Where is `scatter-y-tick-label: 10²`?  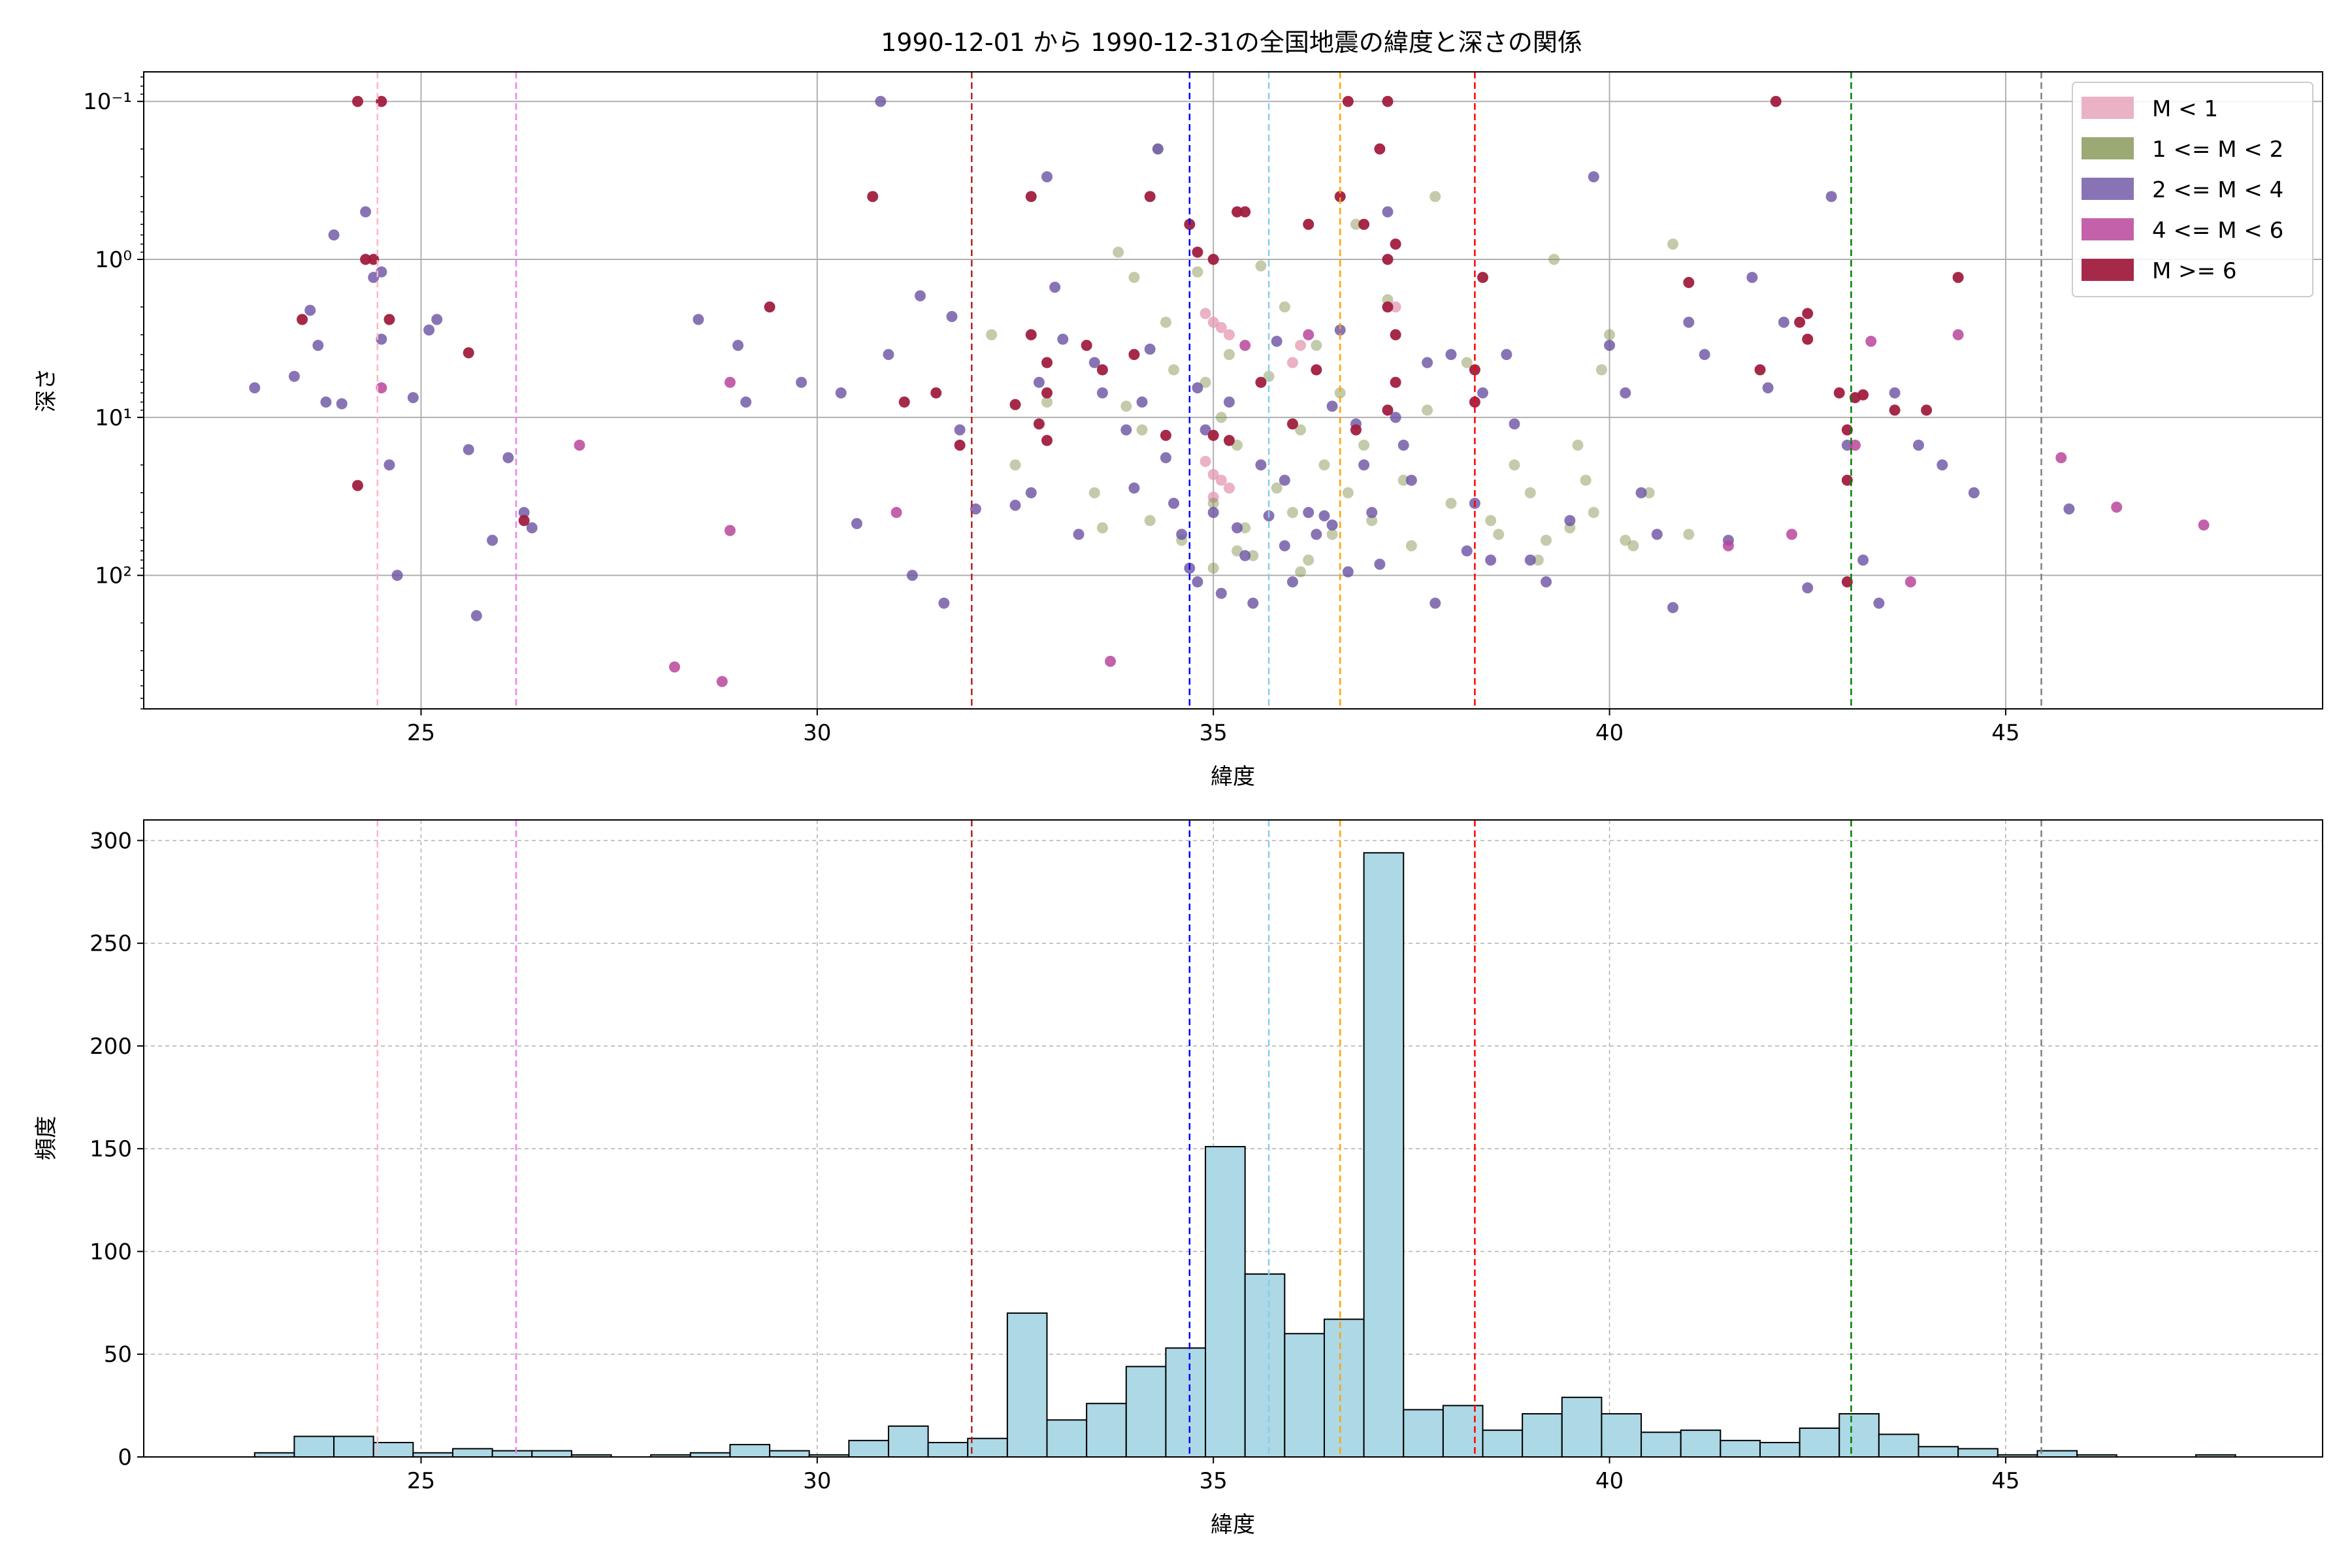 scatter-y-tick-label: 10² is located at coordinates (113, 576).